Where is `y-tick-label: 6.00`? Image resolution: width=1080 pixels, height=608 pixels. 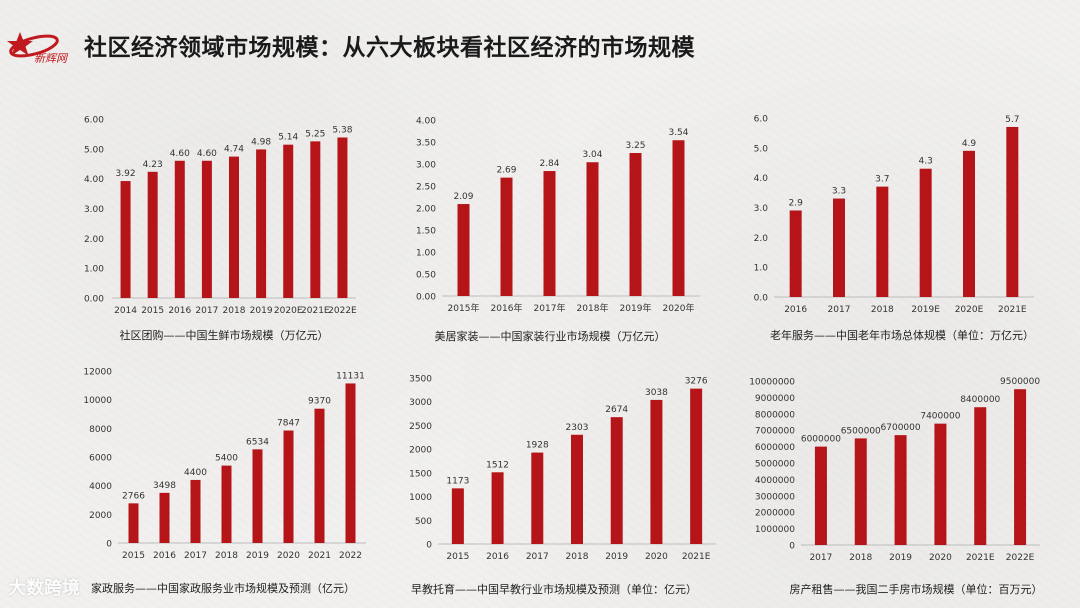 y-tick-label: 6.00 is located at coordinates (94, 121).